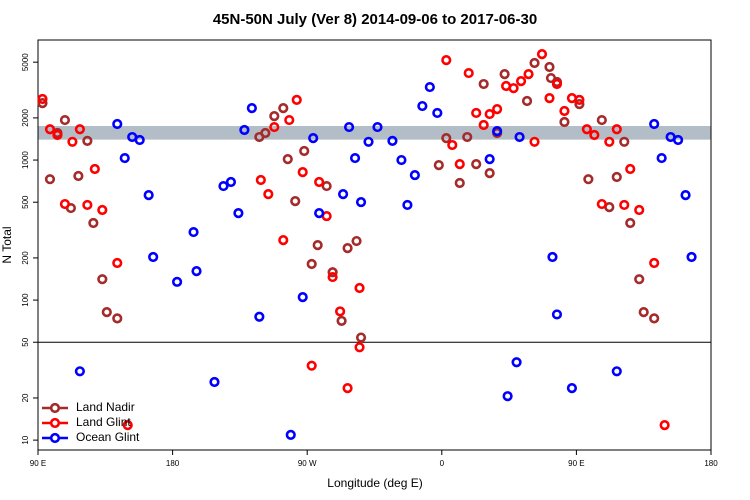  I want to click on band, so click(374, 133).